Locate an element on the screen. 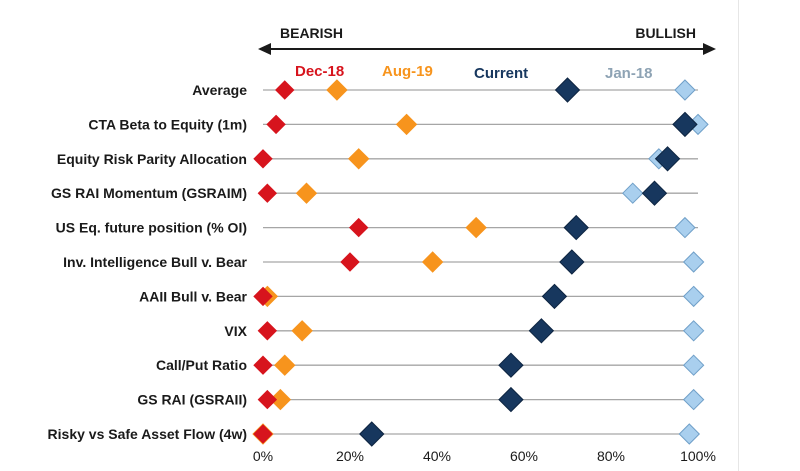 The width and height of the screenshot is (800, 471). x-tick-label: 40% is located at coordinates (437, 456).